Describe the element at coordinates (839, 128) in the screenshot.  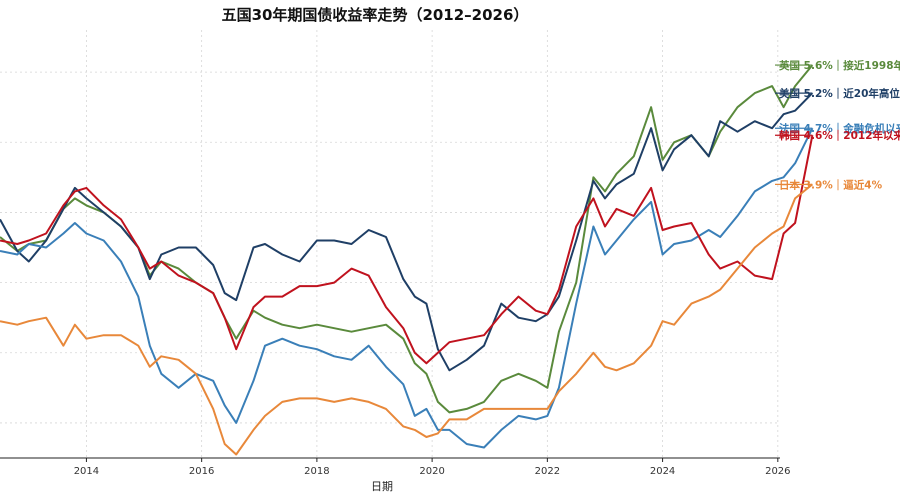
I see `end-label-2: 法国 4.7%｜金融危机以来` at that location.